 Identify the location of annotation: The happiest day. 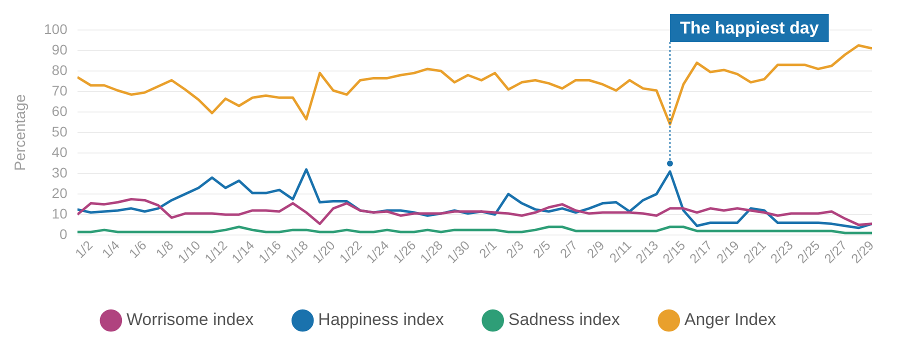
(750, 28).